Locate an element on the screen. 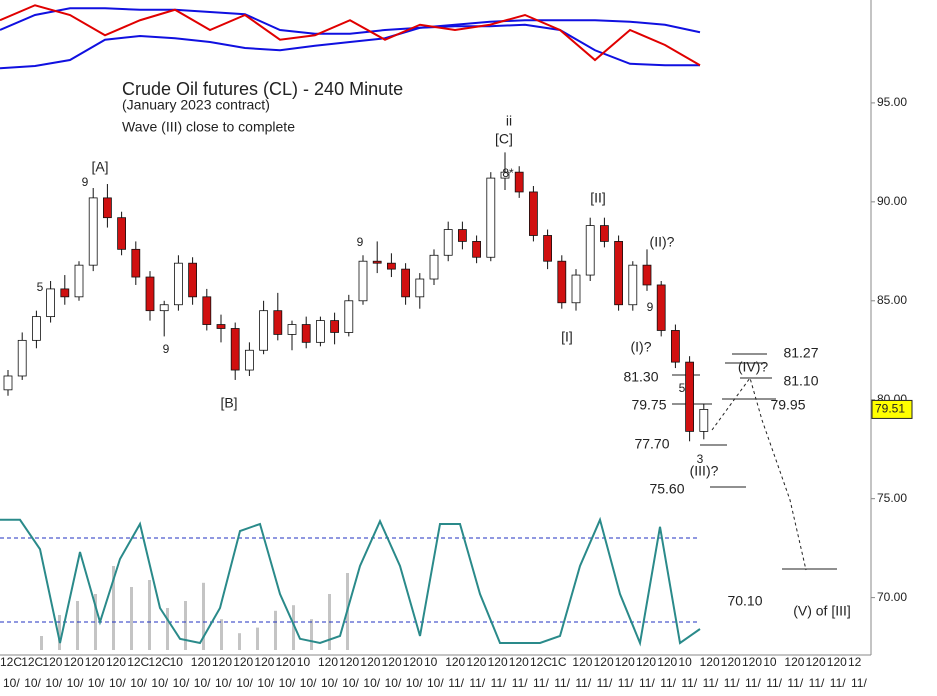  chart-subtitle: (January 2023 contract) is located at coordinates (196, 105).